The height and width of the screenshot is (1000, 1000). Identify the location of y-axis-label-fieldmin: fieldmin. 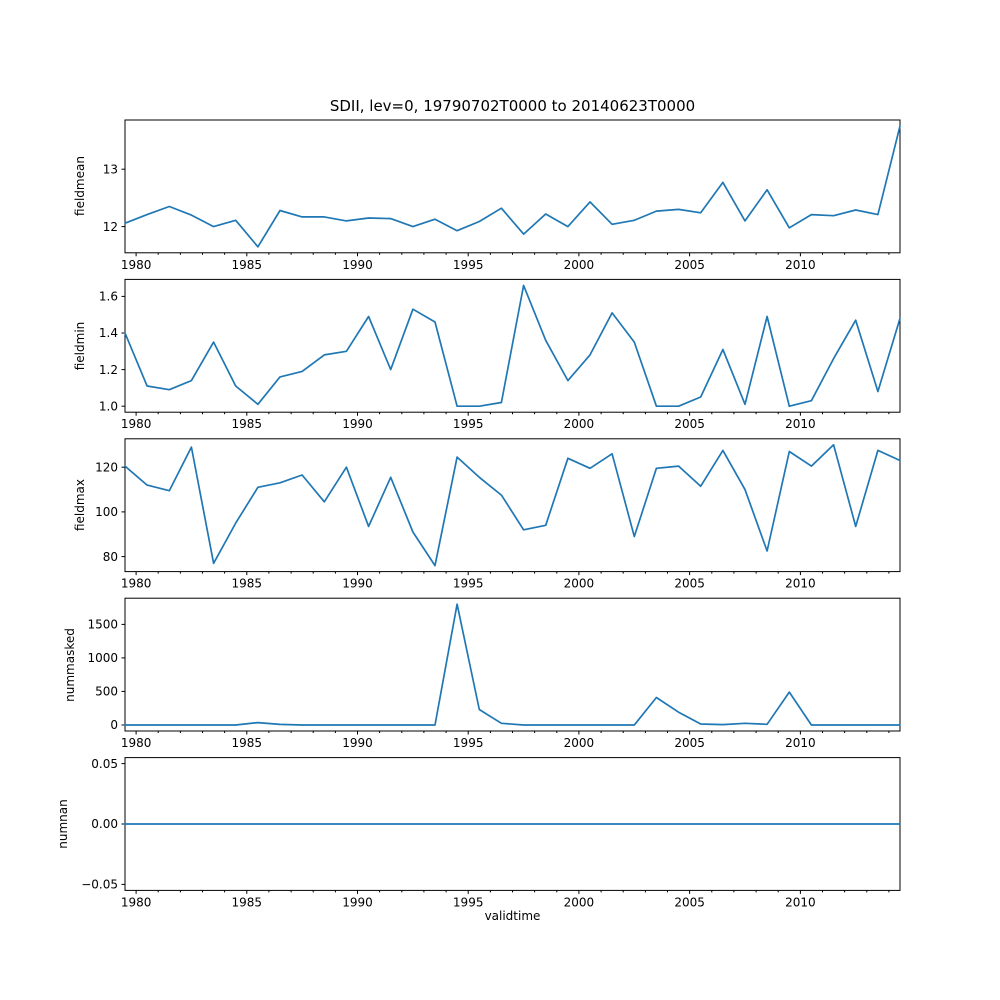
(80, 346).